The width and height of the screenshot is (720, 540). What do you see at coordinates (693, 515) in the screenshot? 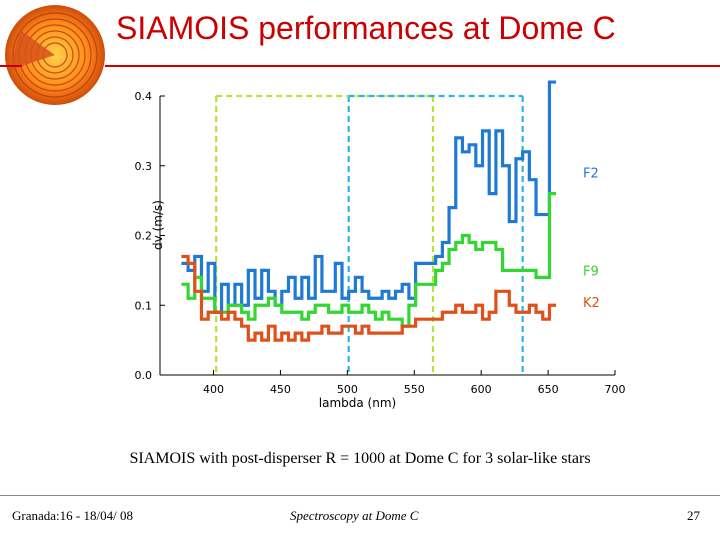
I see `page-number: 27` at bounding box center [693, 515].